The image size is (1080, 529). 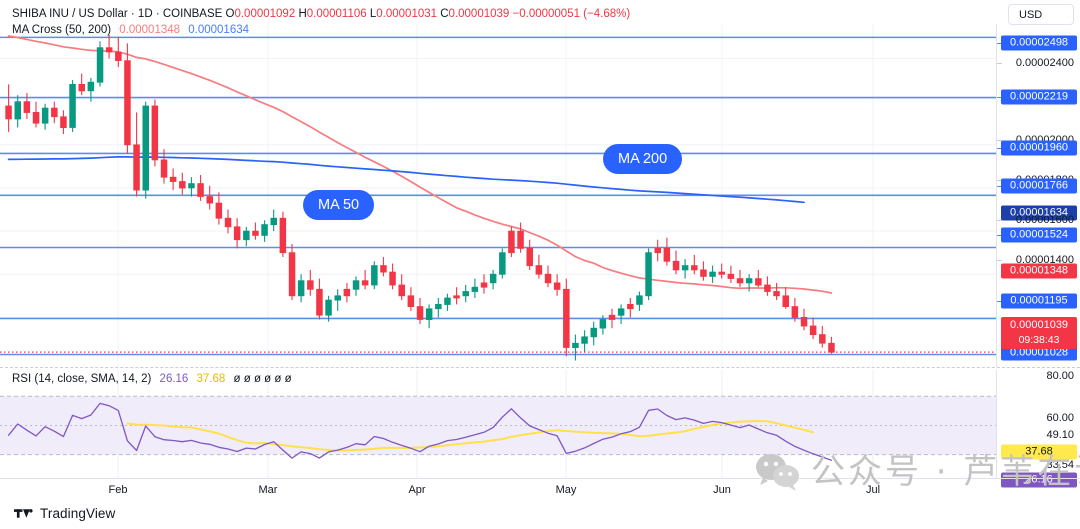 I want to click on ma50-badge: MA 50, so click(x=339, y=205).